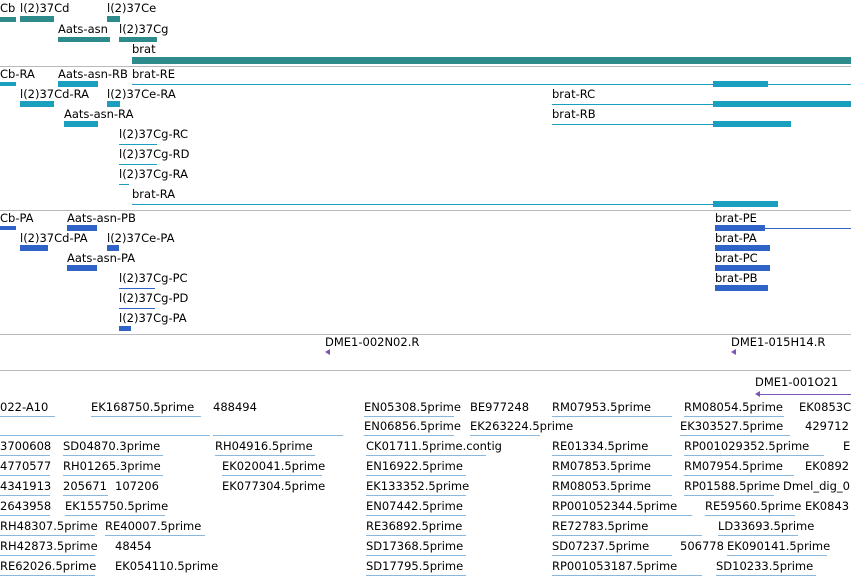 Image resolution: width=851 pixels, height=582 pixels. I want to click on est-label: RP01588.5prime, so click(732, 486).